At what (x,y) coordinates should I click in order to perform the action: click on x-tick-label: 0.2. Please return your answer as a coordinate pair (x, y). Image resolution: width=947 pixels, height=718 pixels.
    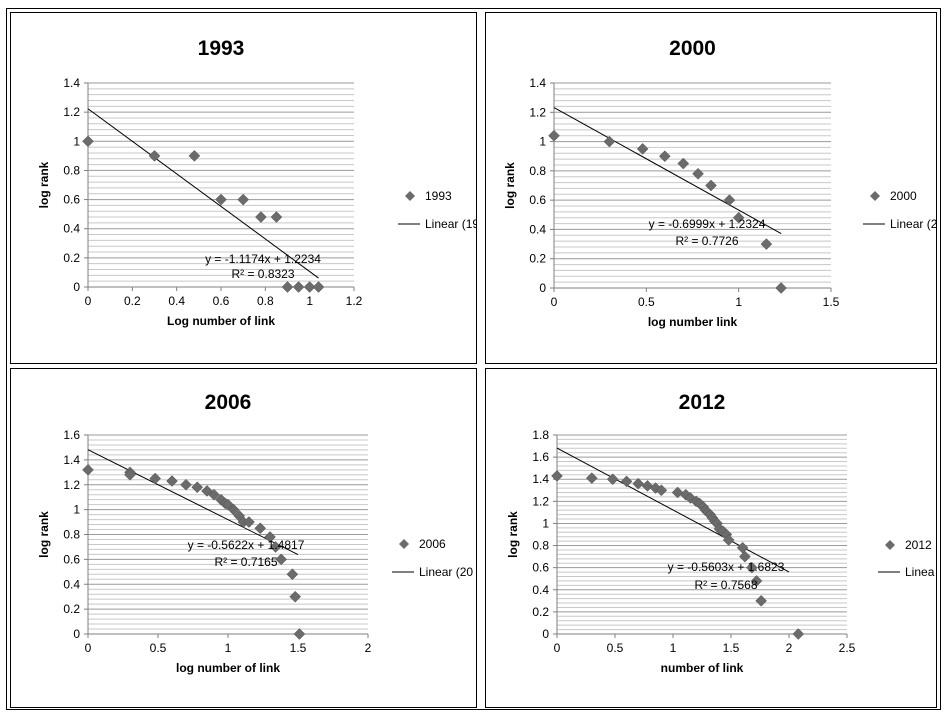
    Looking at the image, I should click on (132, 301).